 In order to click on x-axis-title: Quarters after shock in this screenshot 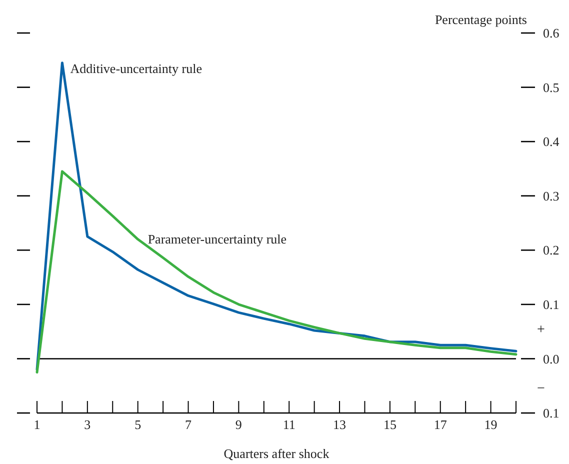, I will do `click(277, 453)`.